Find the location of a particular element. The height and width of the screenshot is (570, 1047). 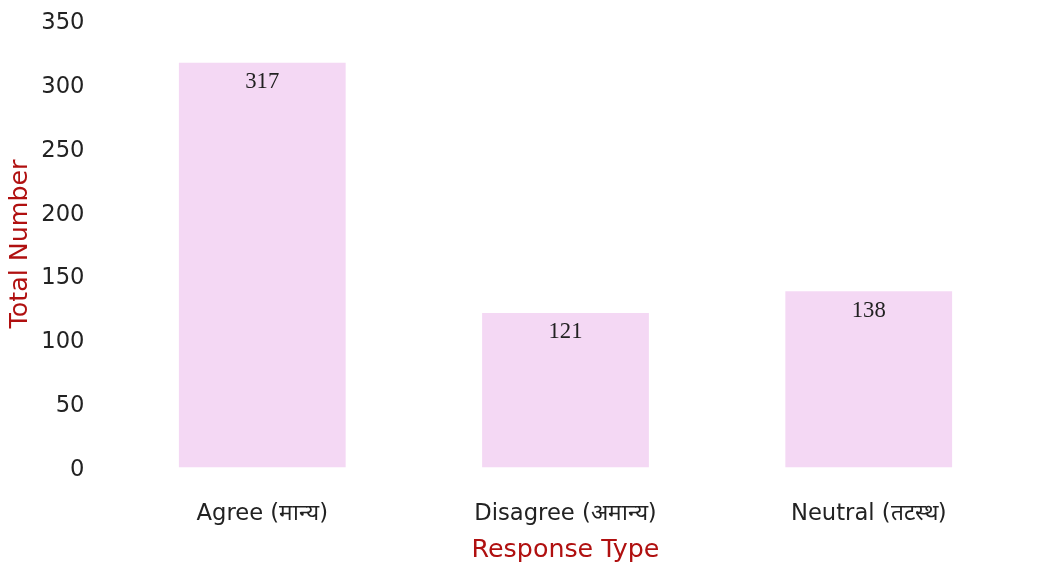

y-tick-label: 200 is located at coordinates (63, 212).